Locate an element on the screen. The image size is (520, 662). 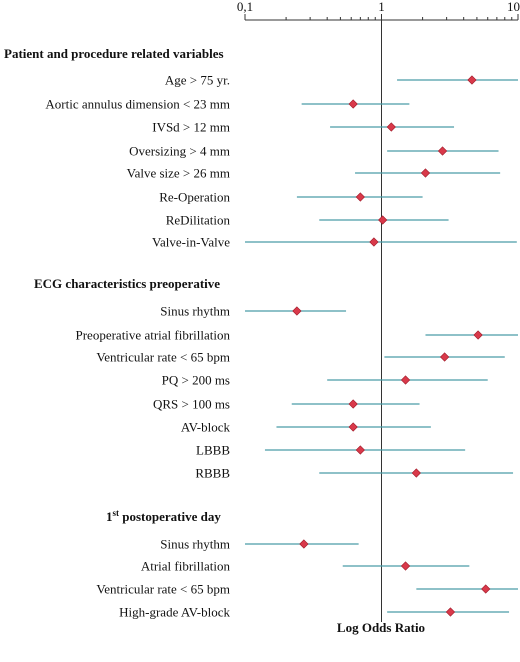
forest-row: ReDilitation is located at coordinates (307, 220).